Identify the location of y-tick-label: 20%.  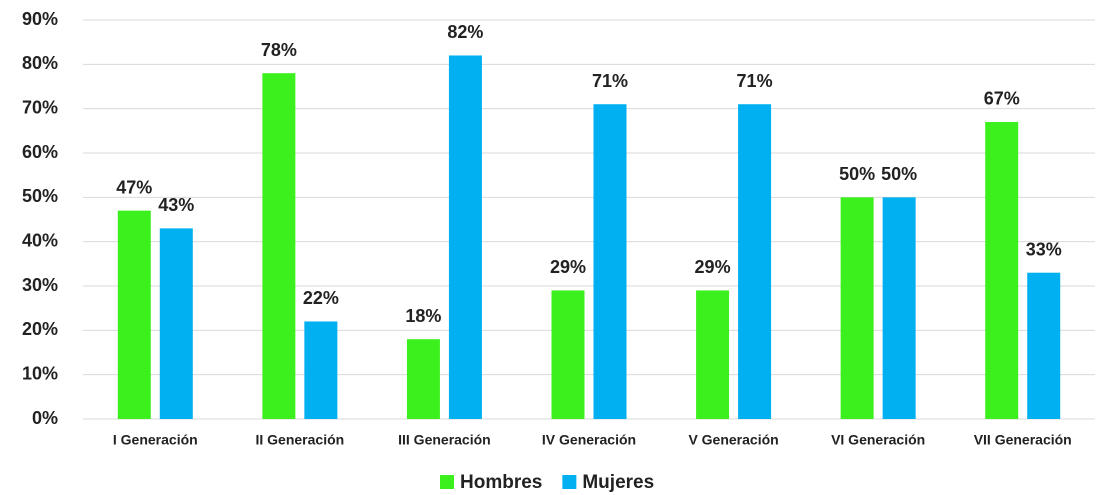
(40, 329).